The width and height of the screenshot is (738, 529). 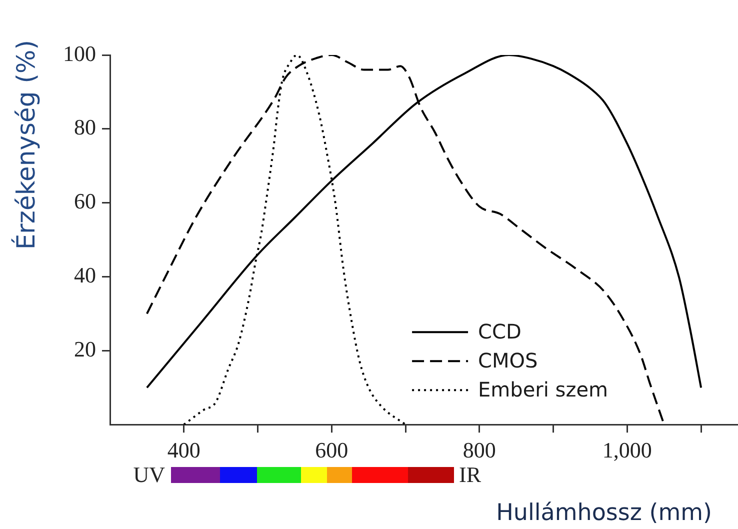 I want to click on x-tick-label: 600, so click(x=331, y=450).